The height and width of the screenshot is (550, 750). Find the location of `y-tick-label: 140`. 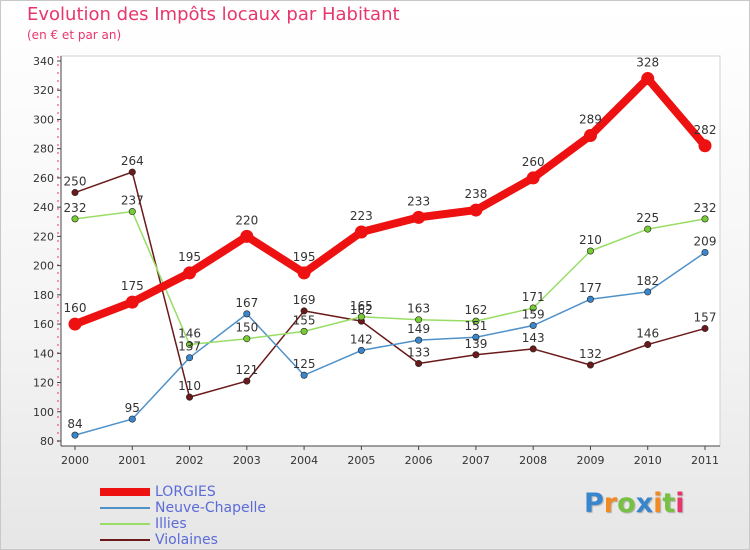

y-tick-label: 140 is located at coordinates (43, 353).